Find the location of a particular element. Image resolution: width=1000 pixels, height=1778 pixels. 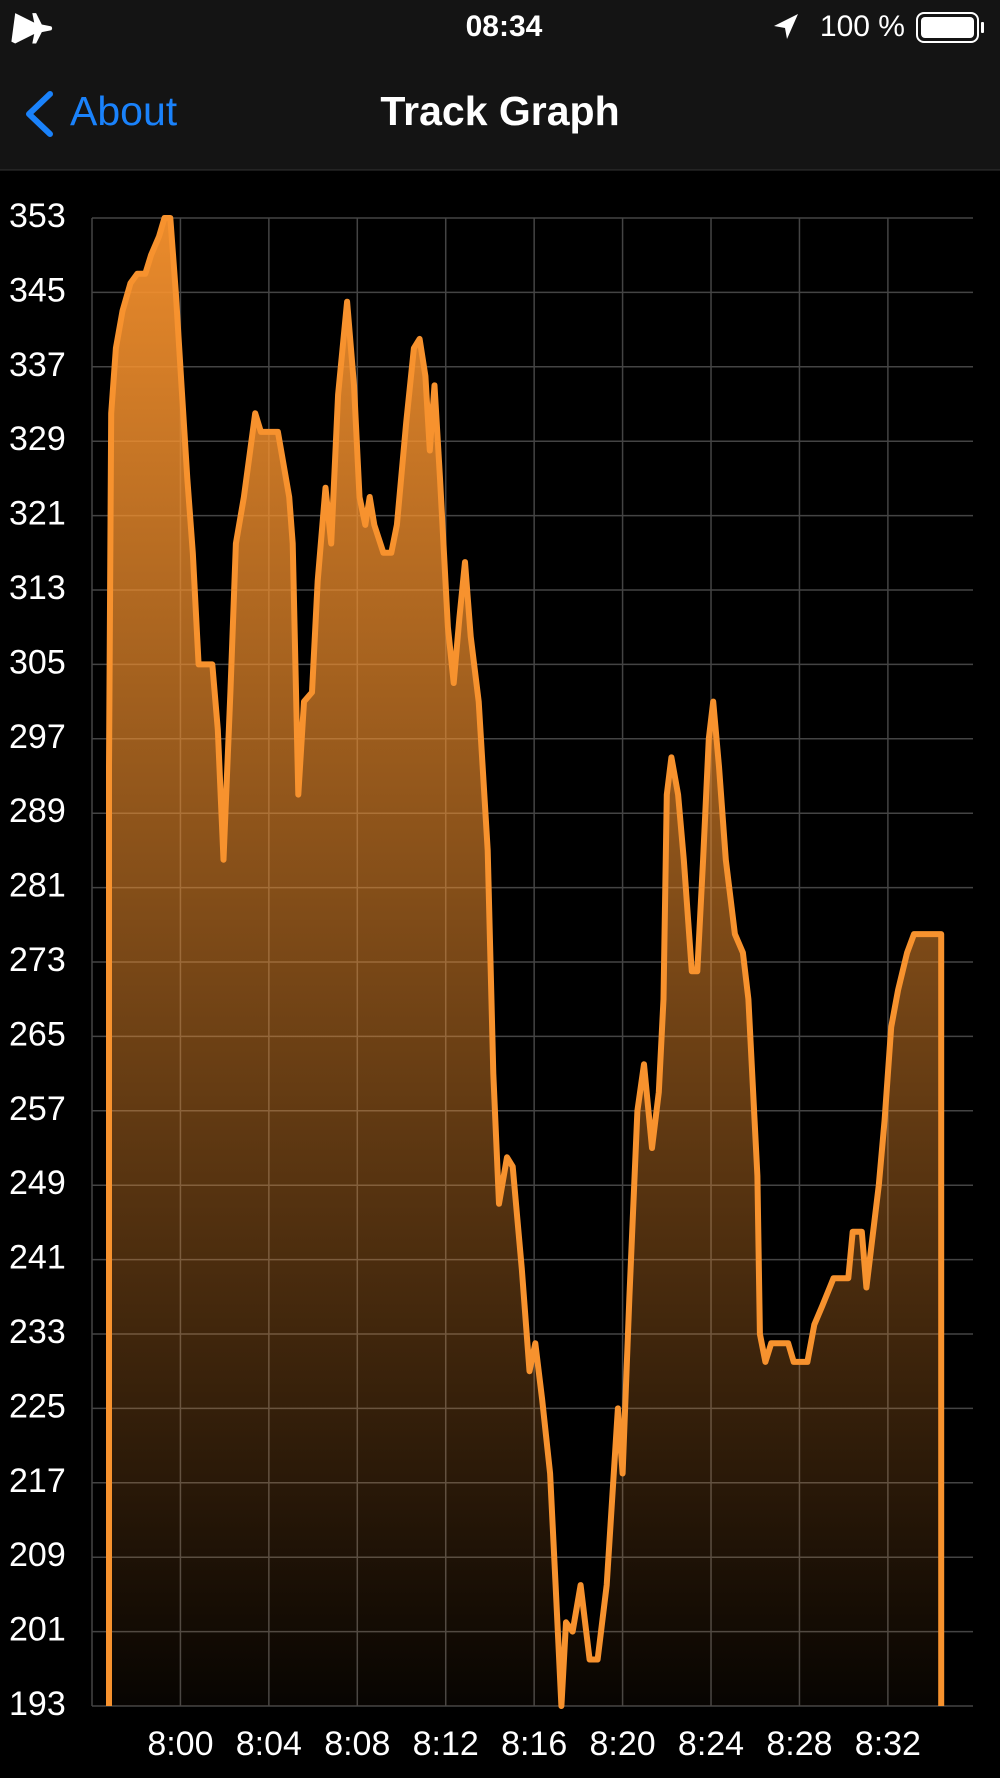

location-icon is located at coordinates (786, 26).